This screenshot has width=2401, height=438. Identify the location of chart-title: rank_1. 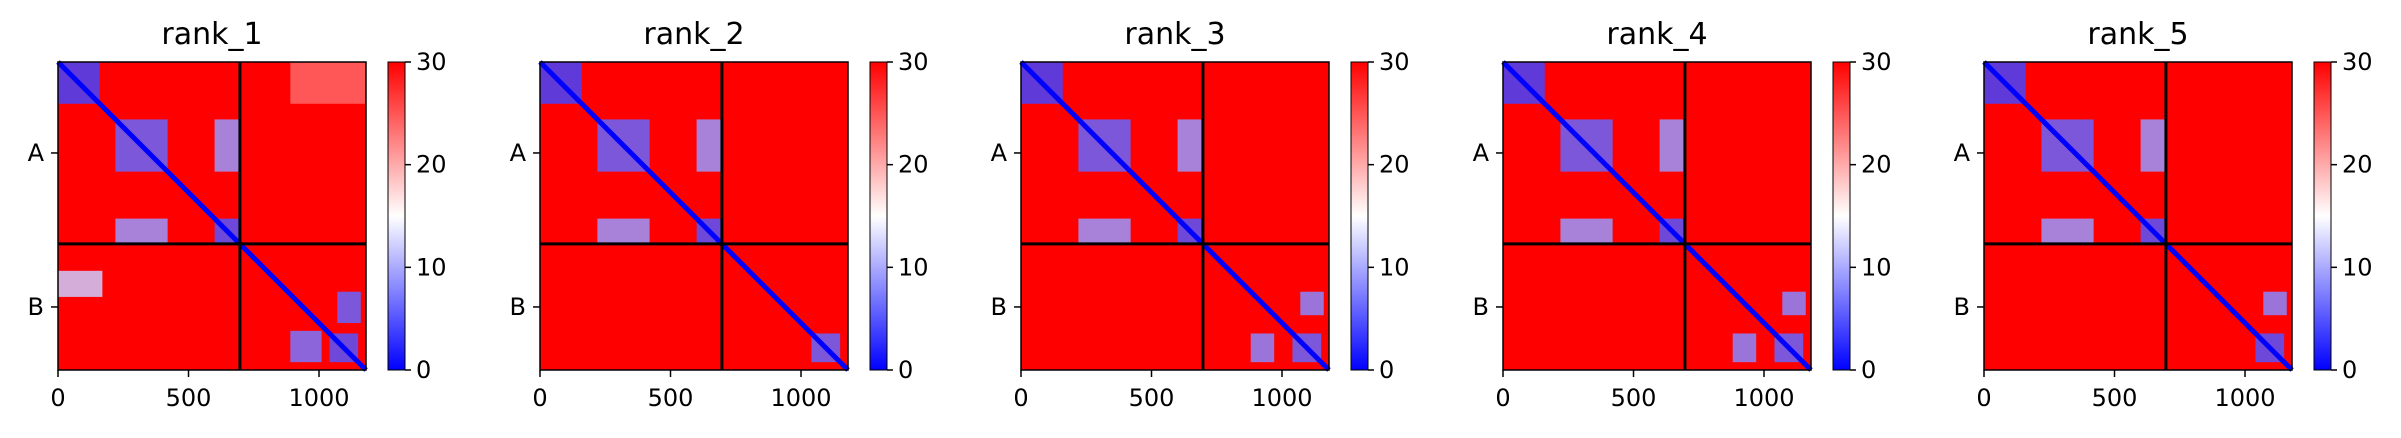
(211, 34).